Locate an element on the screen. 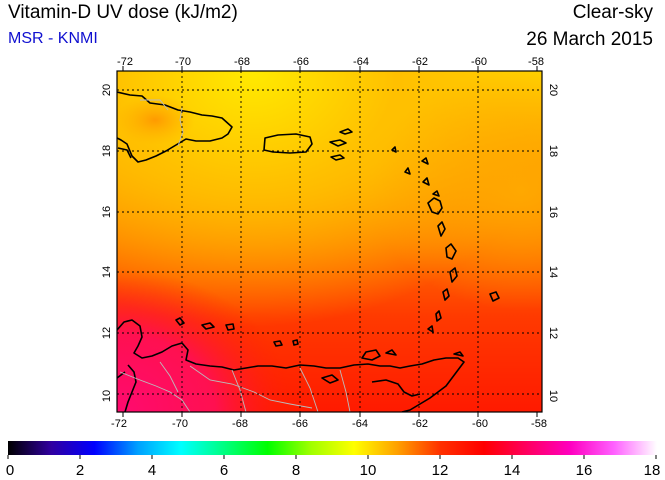 The image size is (665, 480). colorbar-label: 2 is located at coordinates (80, 470).